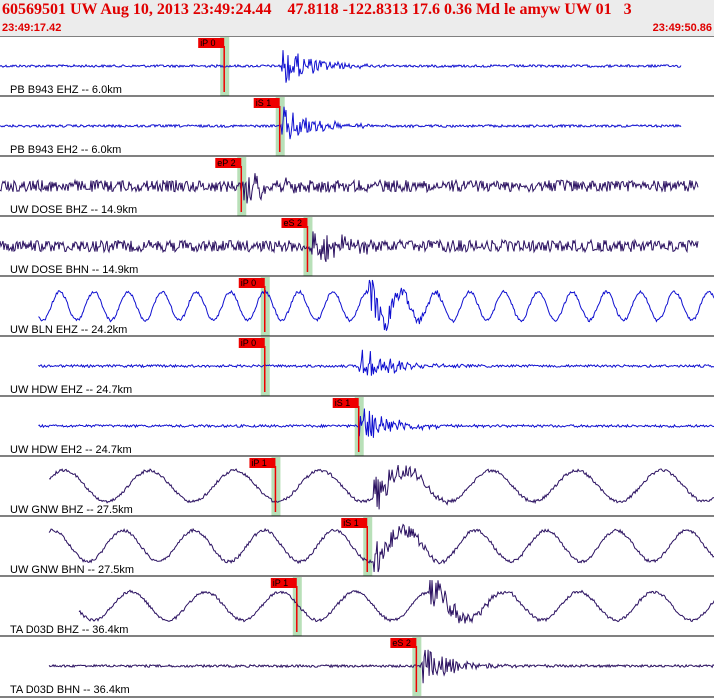 This screenshot has width=714, height=698. Describe the element at coordinates (682, 28) in the screenshot. I see `time-end-label: 23:49:50.86` at that location.